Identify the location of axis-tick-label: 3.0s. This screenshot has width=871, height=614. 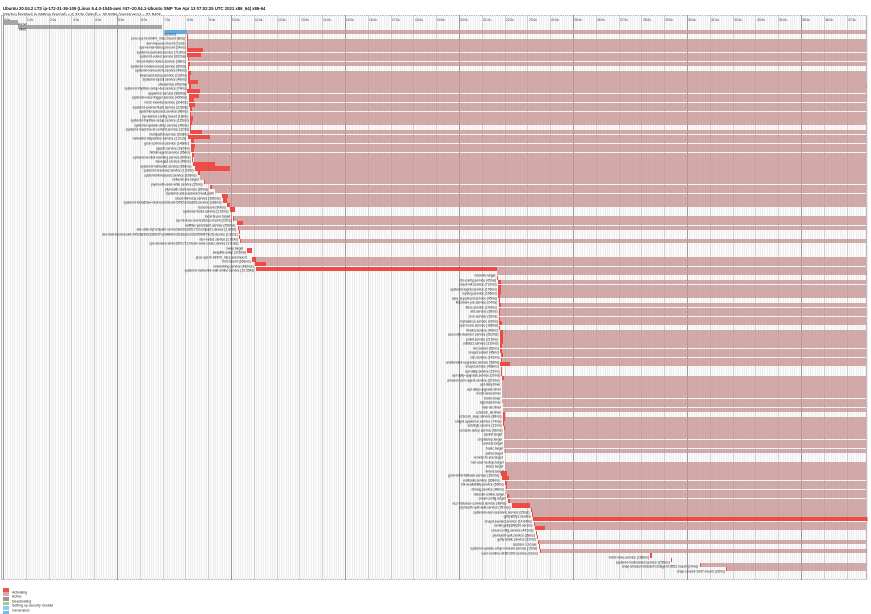
(75, 20).